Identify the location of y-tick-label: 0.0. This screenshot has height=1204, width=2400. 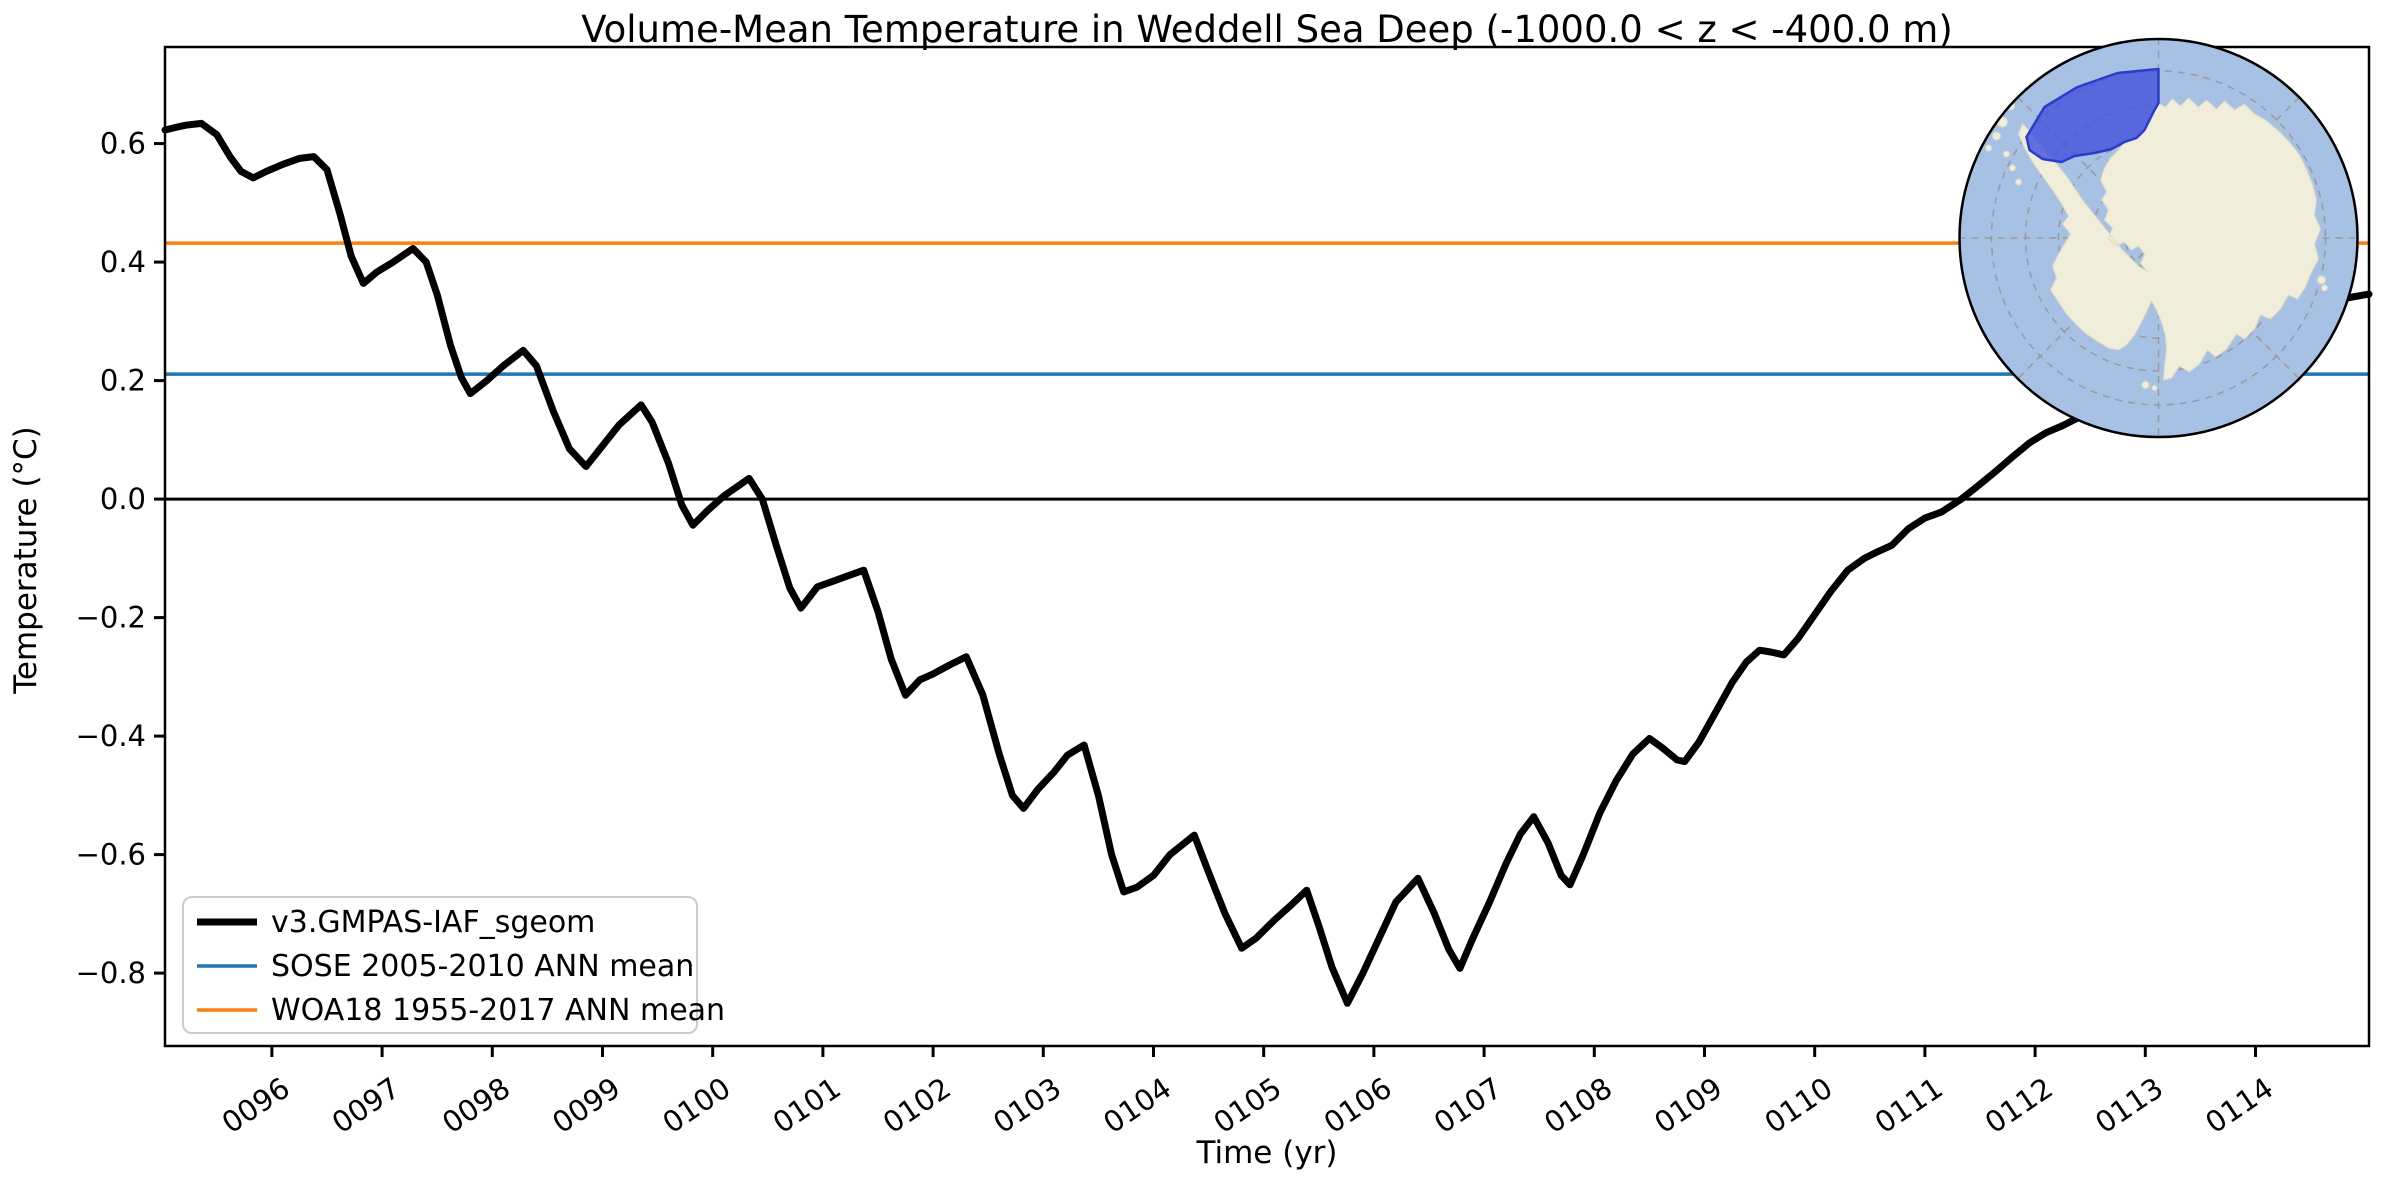
(123, 499).